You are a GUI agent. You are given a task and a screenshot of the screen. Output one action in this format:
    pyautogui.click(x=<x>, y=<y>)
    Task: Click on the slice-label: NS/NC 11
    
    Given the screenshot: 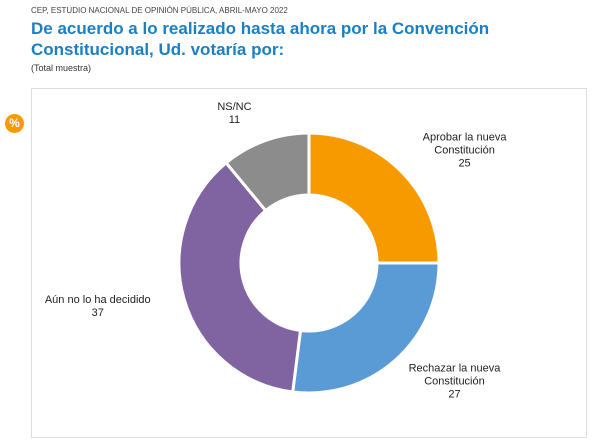 What is the action you would take?
    pyautogui.click(x=234, y=114)
    